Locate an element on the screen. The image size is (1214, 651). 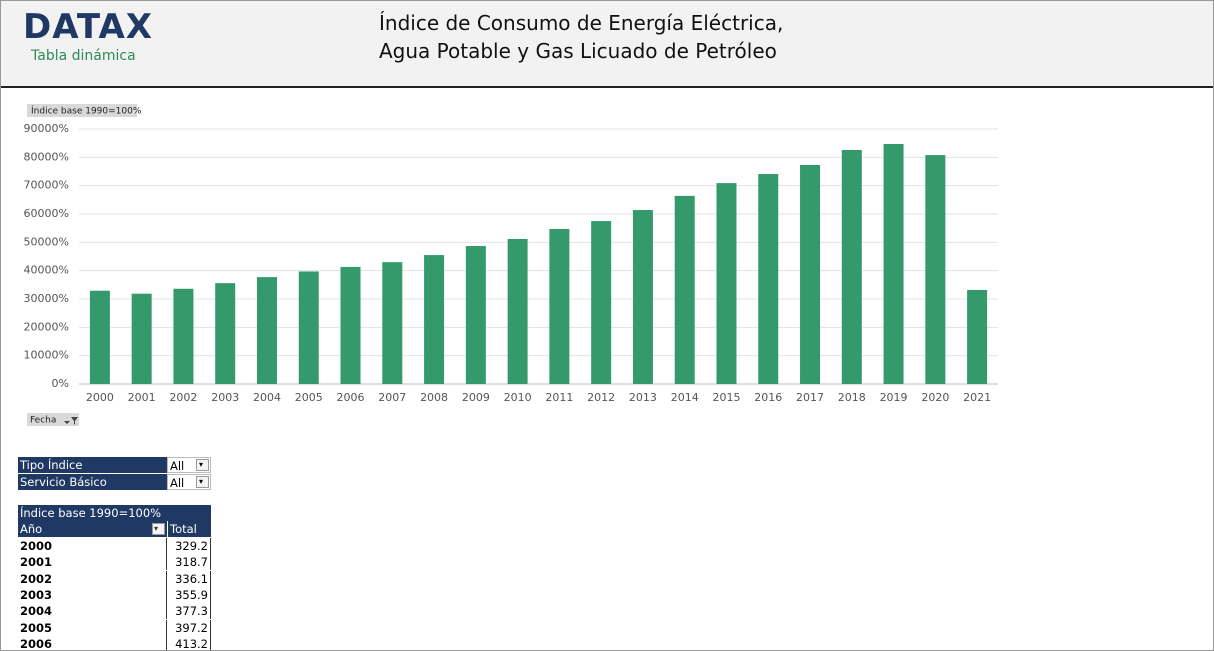
y-tick-label: 80000% is located at coordinates (46, 156).